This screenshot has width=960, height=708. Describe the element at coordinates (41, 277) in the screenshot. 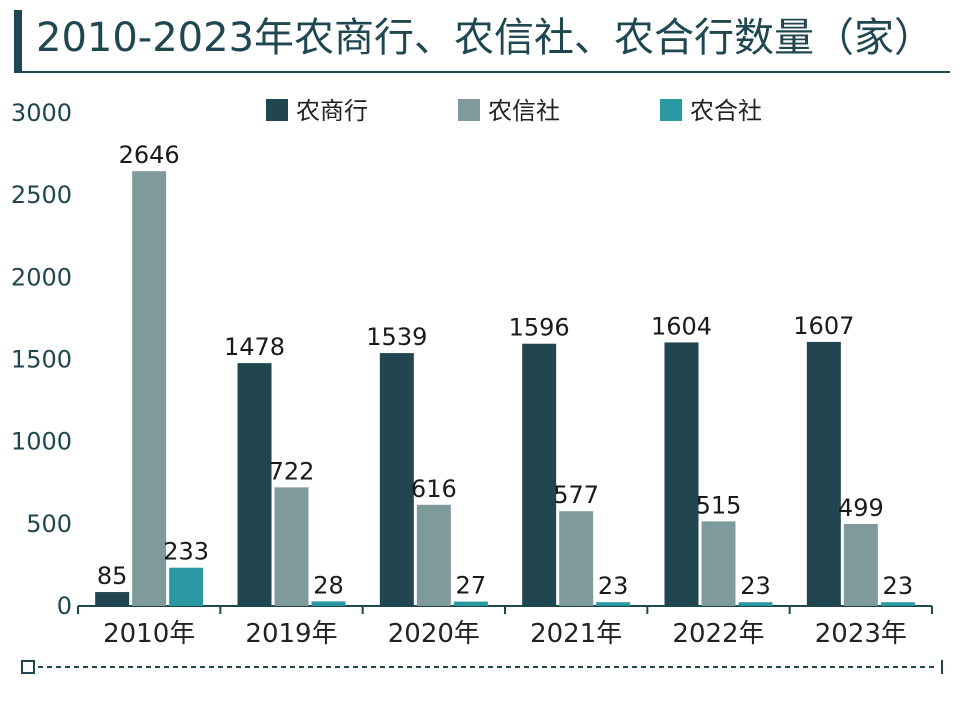

I see `y-tick-label: 2000` at that location.